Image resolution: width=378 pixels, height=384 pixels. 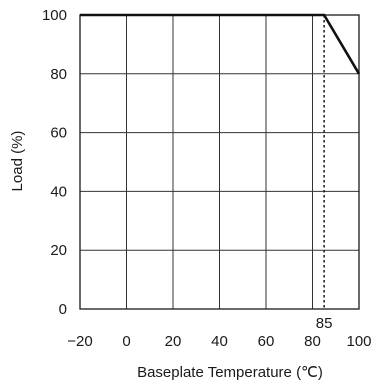 I want to click on y-tick-labels: 0 20 40 60 80 100, so click(x=54, y=162).